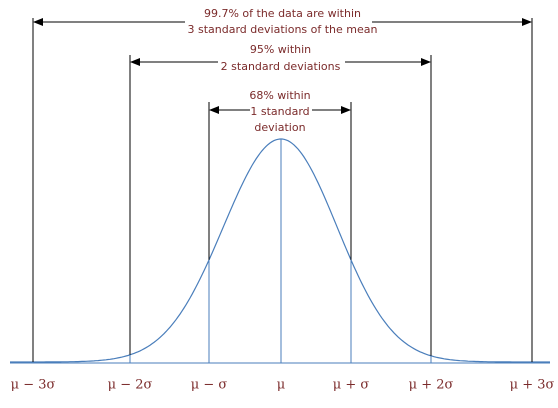 The height and width of the screenshot is (408, 558). I want to click on axis-label: μ + 2σ, so click(431, 385).